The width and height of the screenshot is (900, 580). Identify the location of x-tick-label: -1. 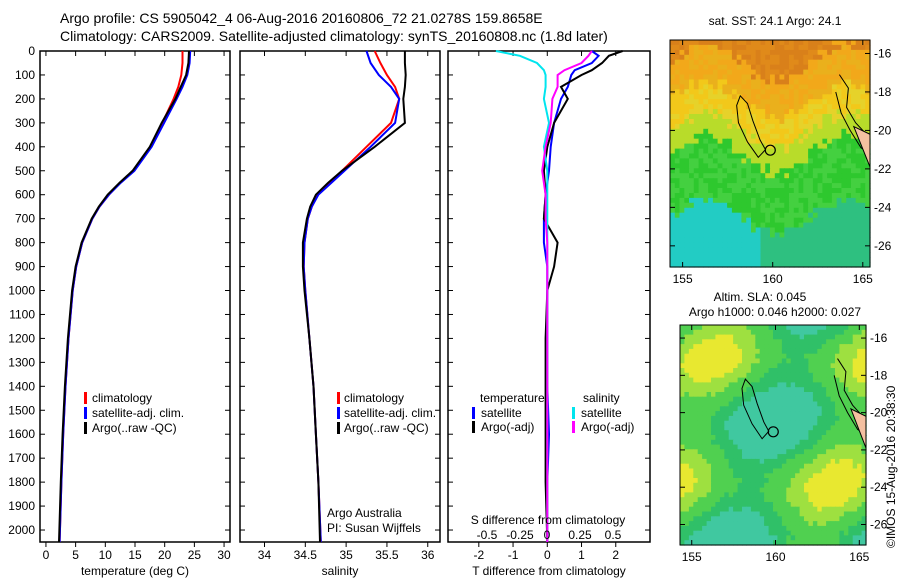
(513, 555).